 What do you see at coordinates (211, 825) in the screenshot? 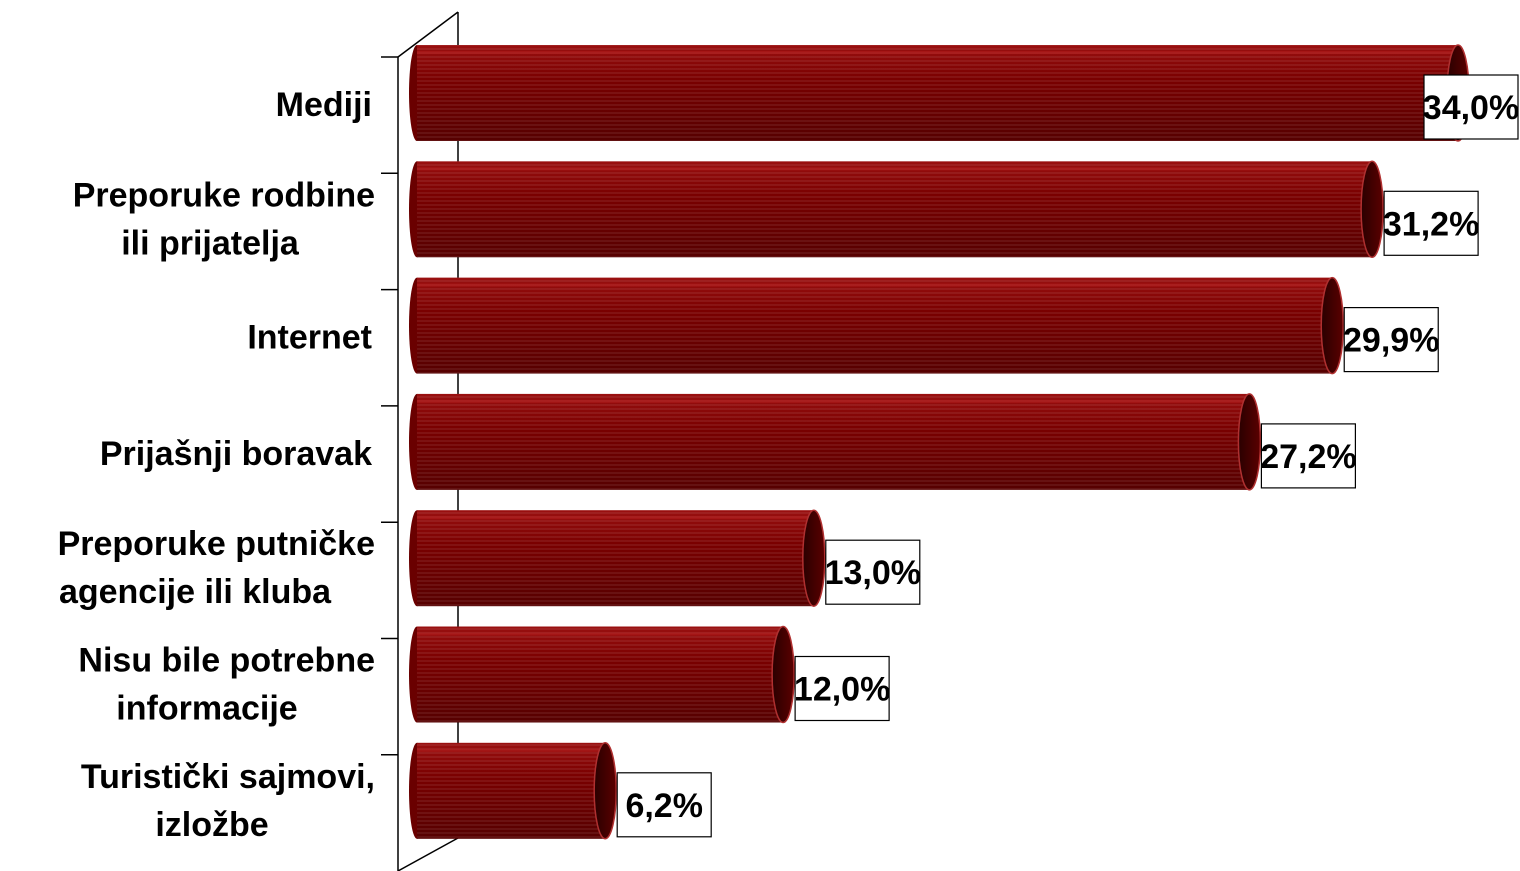
I see `category-label-line: izložbe` at bounding box center [211, 825].